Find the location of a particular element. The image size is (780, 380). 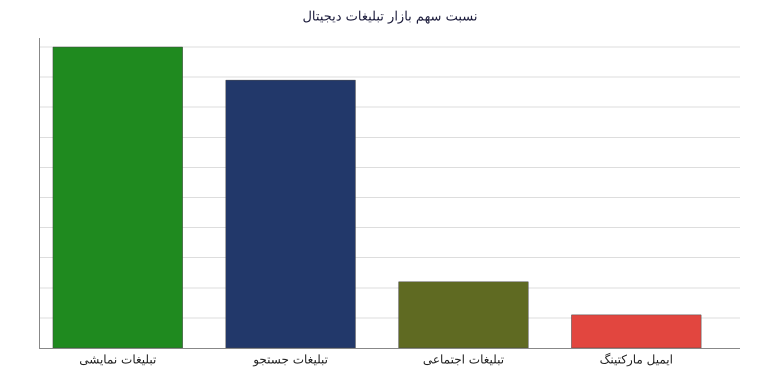

chart-title: نسبت سهم بازار تبلیغات دیجیتال is located at coordinates (390, 17).